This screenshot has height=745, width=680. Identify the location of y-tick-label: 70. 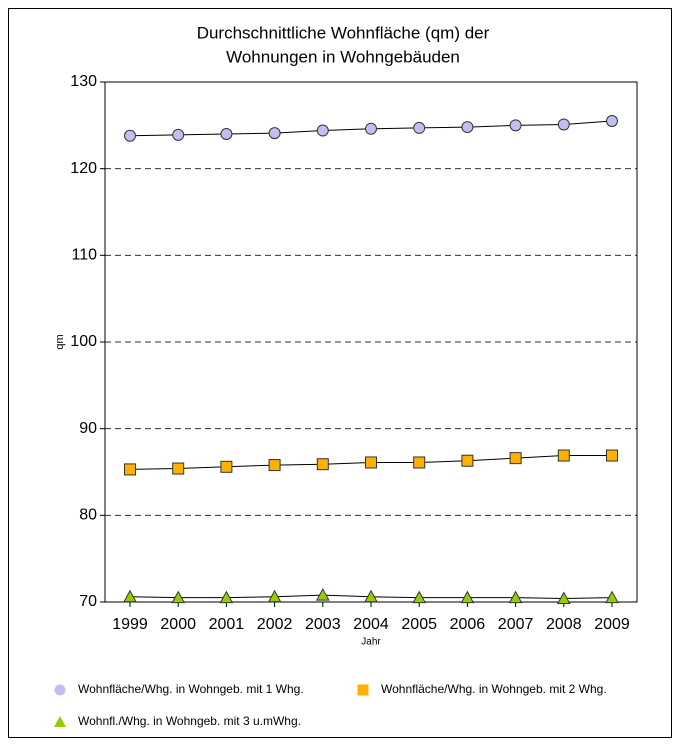
(88, 601).